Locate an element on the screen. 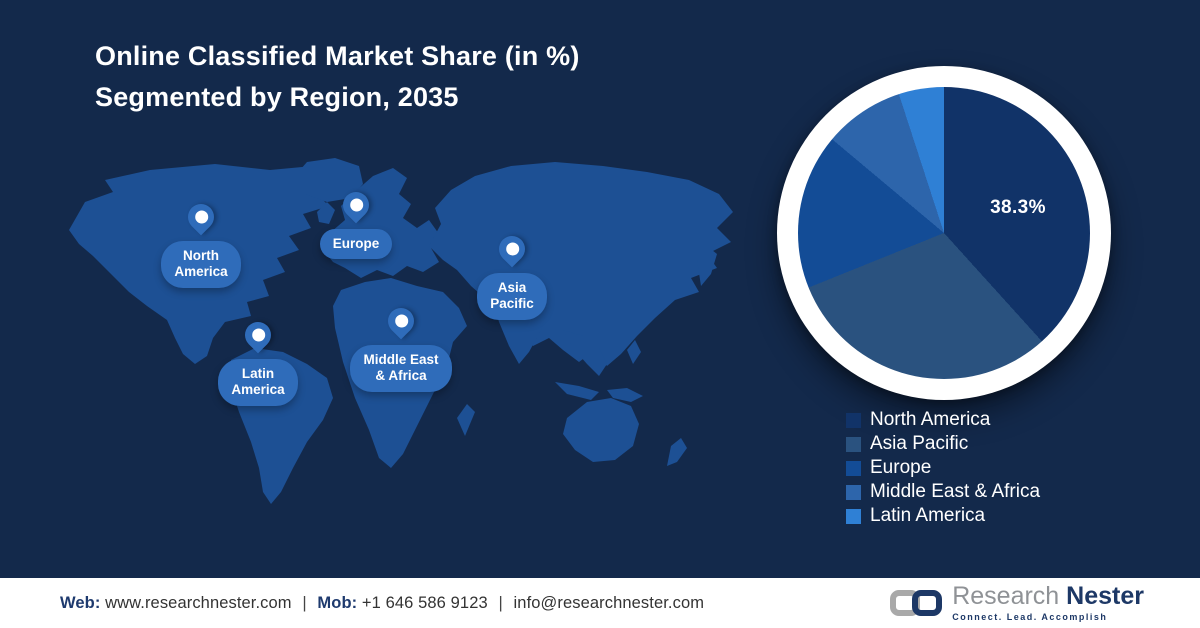 The image size is (1200, 628). logo-name: Research Nester is located at coordinates (1048, 596).